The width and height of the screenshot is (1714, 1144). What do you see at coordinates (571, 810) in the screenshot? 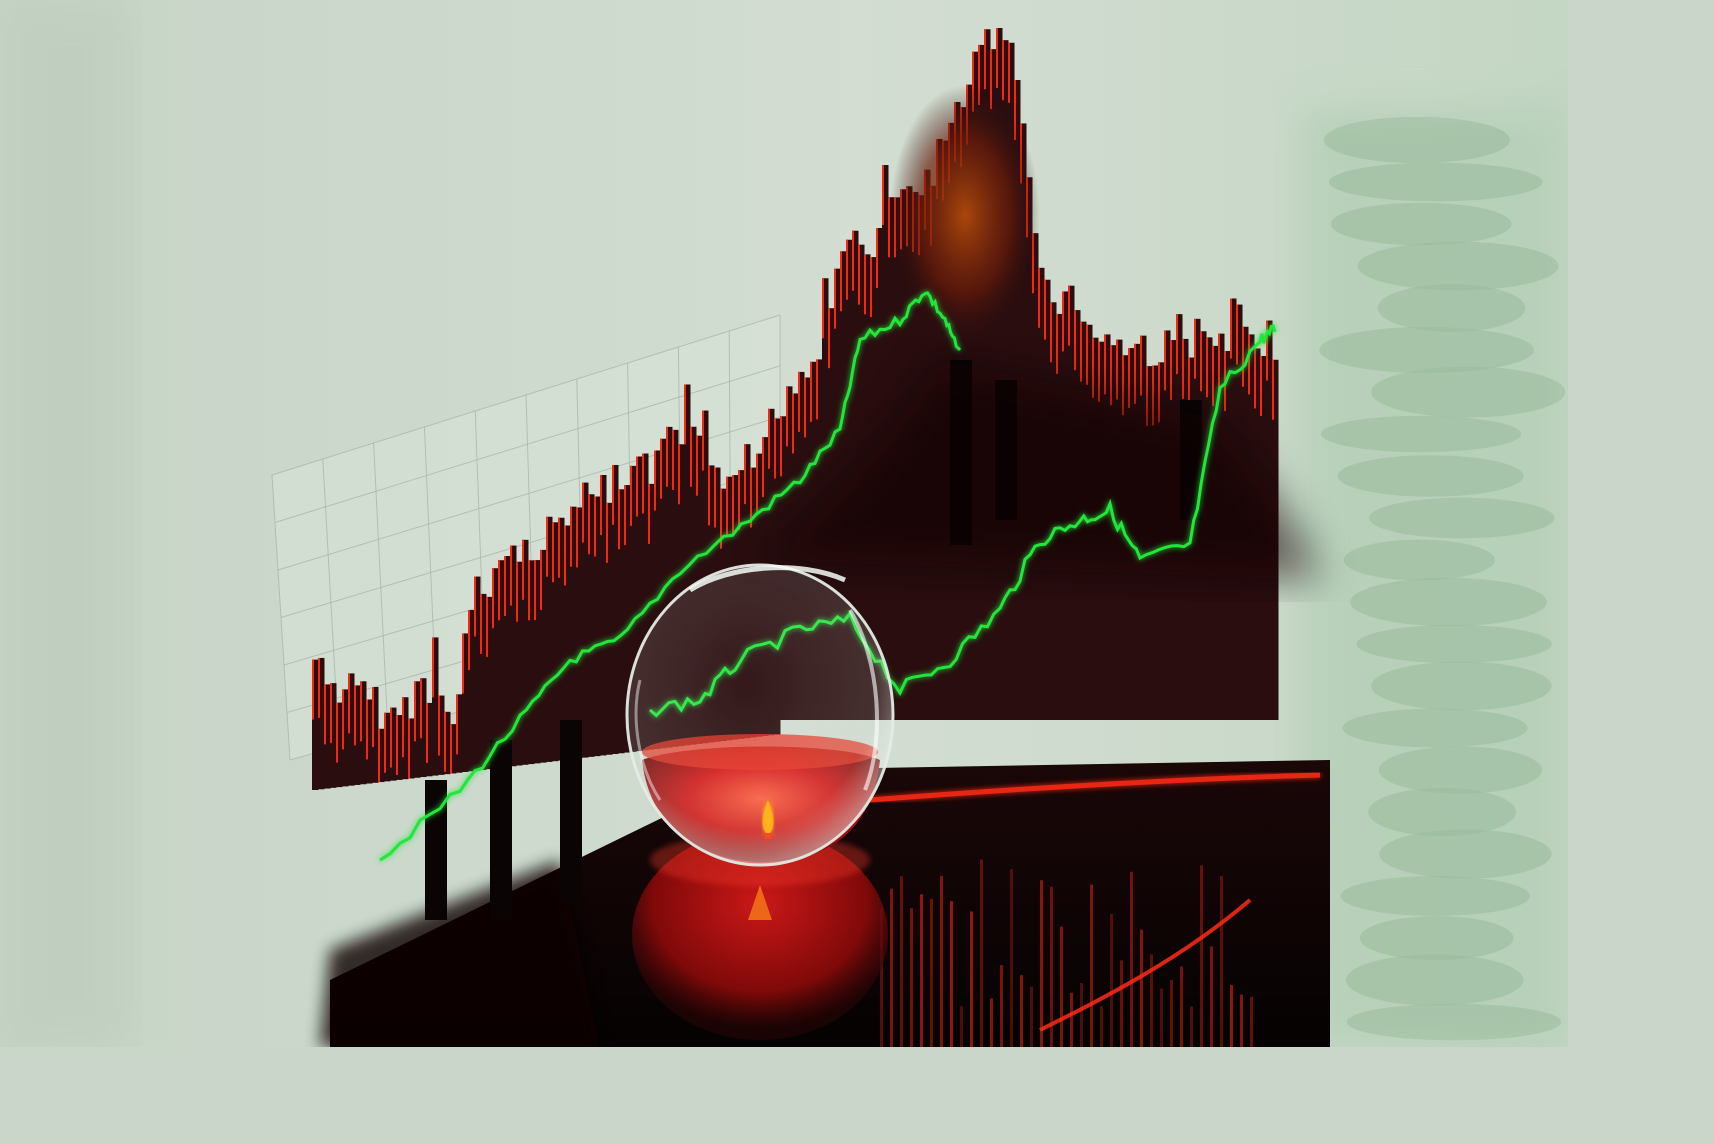
I see `chart-post` at bounding box center [571, 810].